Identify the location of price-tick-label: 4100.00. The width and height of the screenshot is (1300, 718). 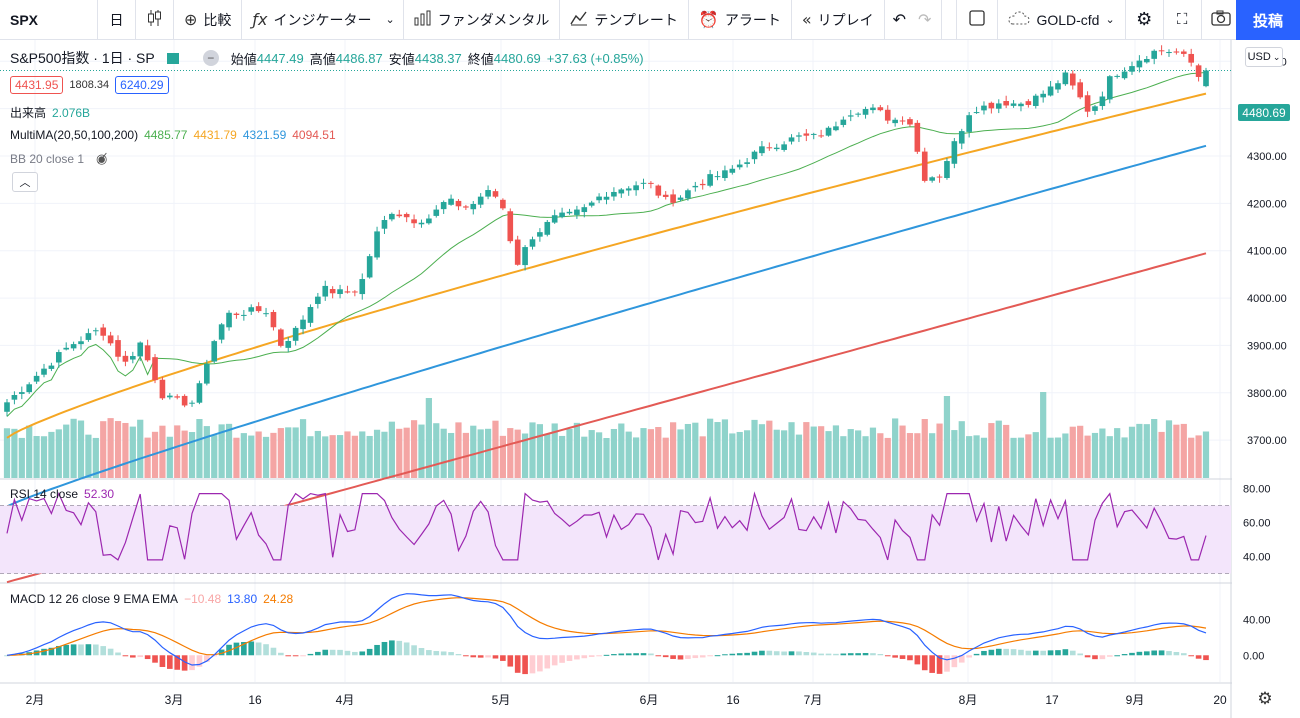
(1267, 252).